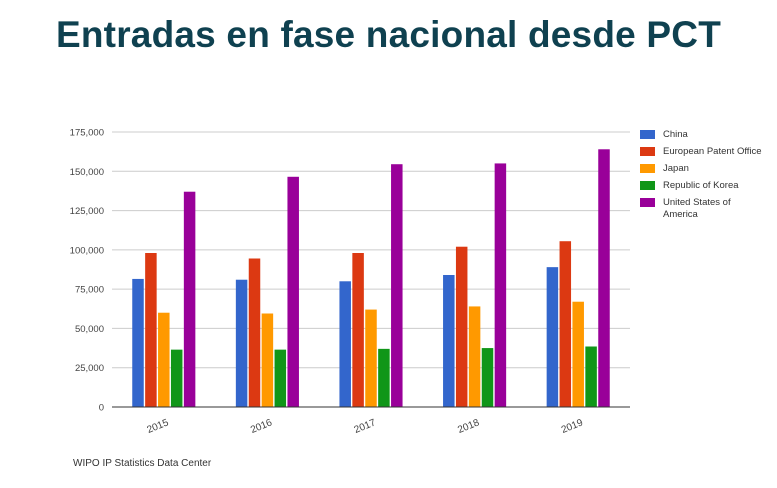 This screenshot has height=488, width=777. I want to click on bar-european-patent-office-2017, so click(358, 330).